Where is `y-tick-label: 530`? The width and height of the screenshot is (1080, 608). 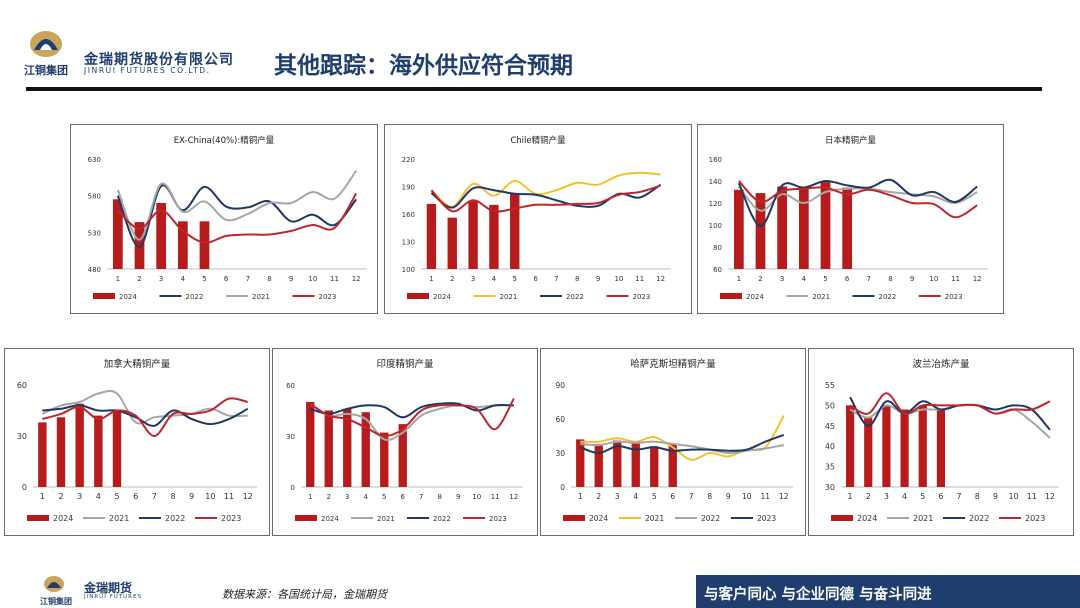 y-tick-label: 530 is located at coordinates (94, 233).